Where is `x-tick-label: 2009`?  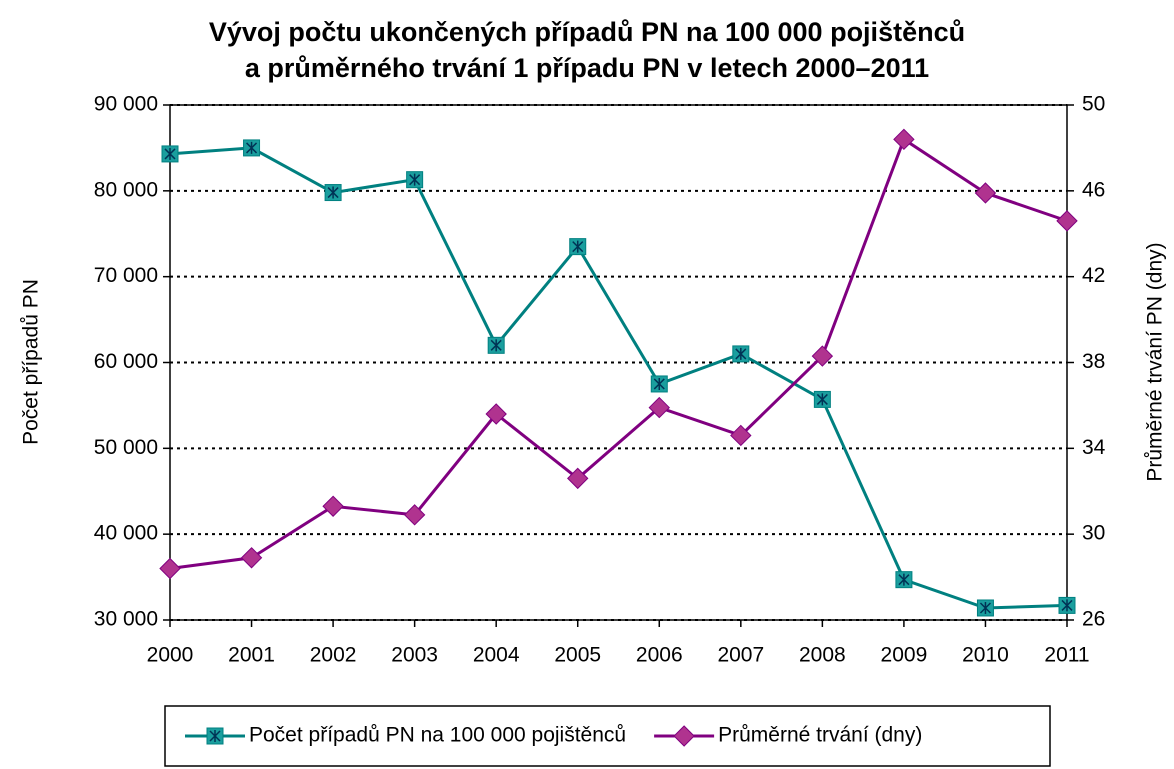 x-tick-label: 2009 is located at coordinates (904, 655).